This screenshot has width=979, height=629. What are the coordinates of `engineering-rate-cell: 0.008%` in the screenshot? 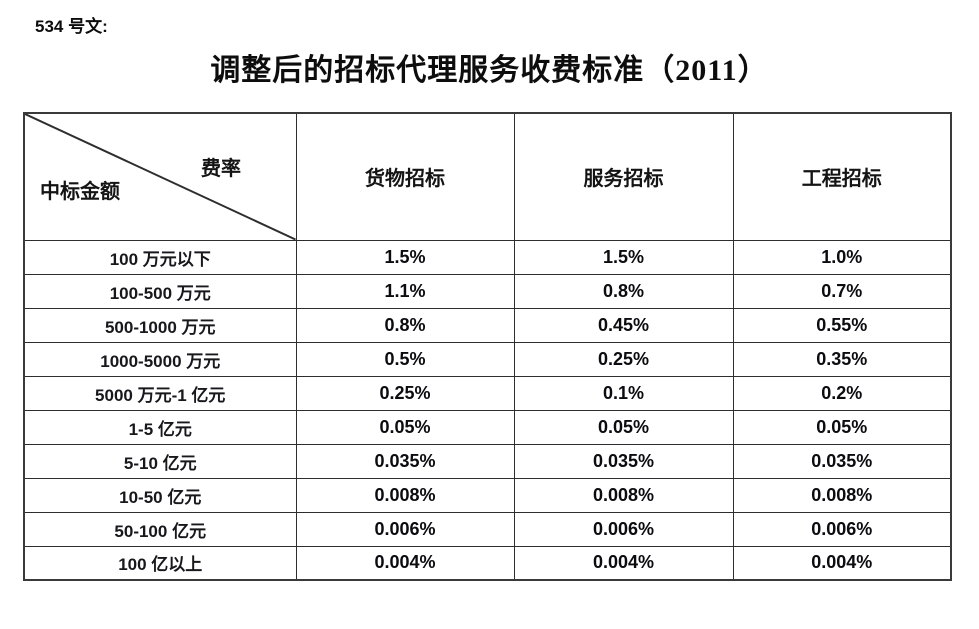 It's located at (842, 495).